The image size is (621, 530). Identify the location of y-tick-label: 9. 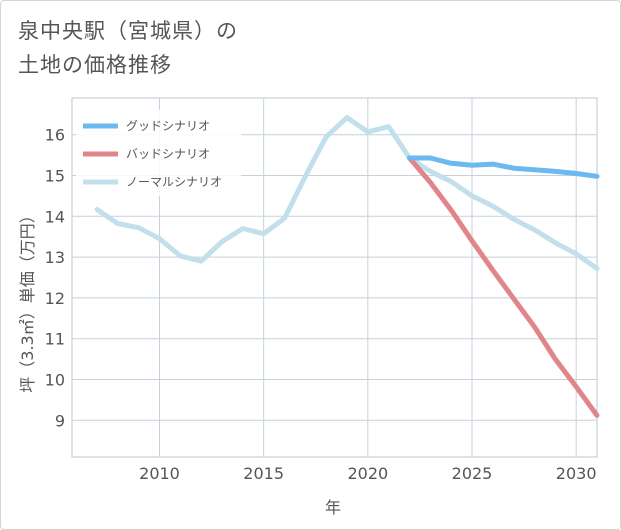
(60, 420).